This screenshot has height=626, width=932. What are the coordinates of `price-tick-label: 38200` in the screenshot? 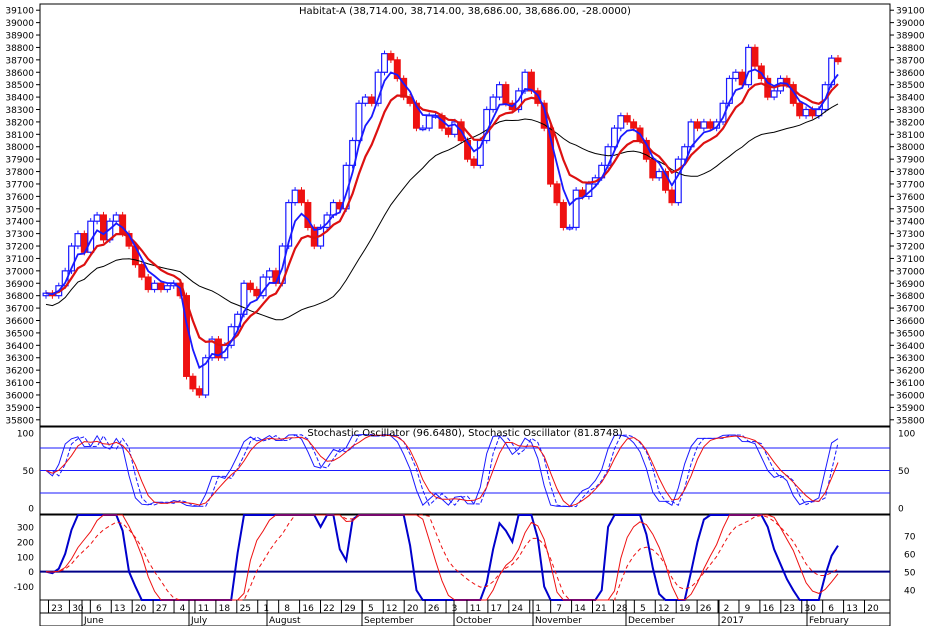 It's located at (19, 123).